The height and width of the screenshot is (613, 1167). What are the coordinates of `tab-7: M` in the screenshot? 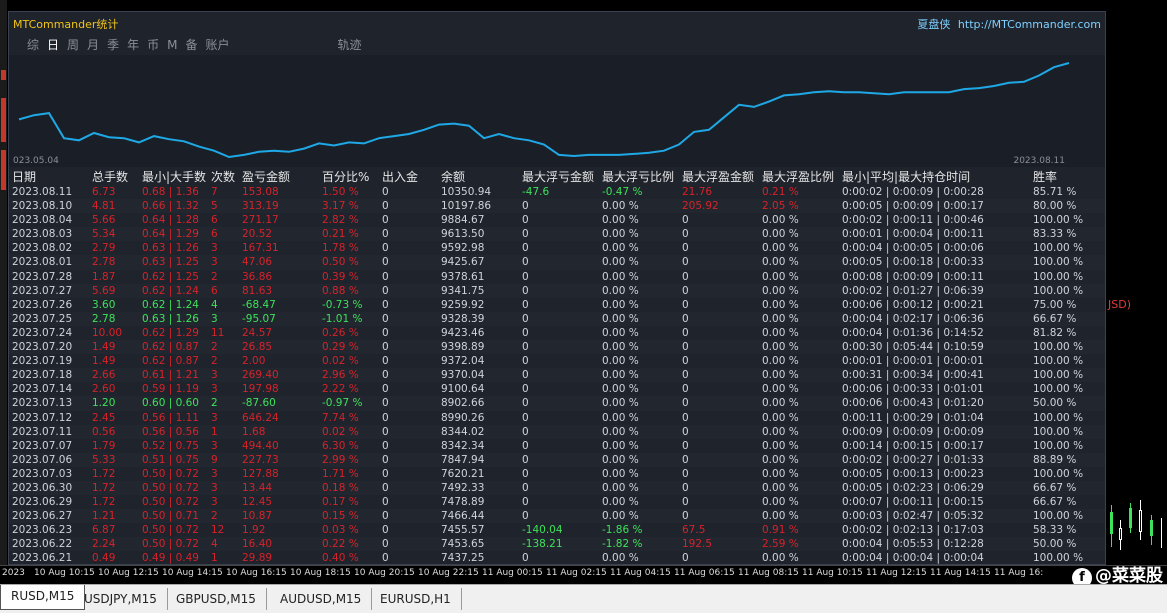 It's located at (172, 45).